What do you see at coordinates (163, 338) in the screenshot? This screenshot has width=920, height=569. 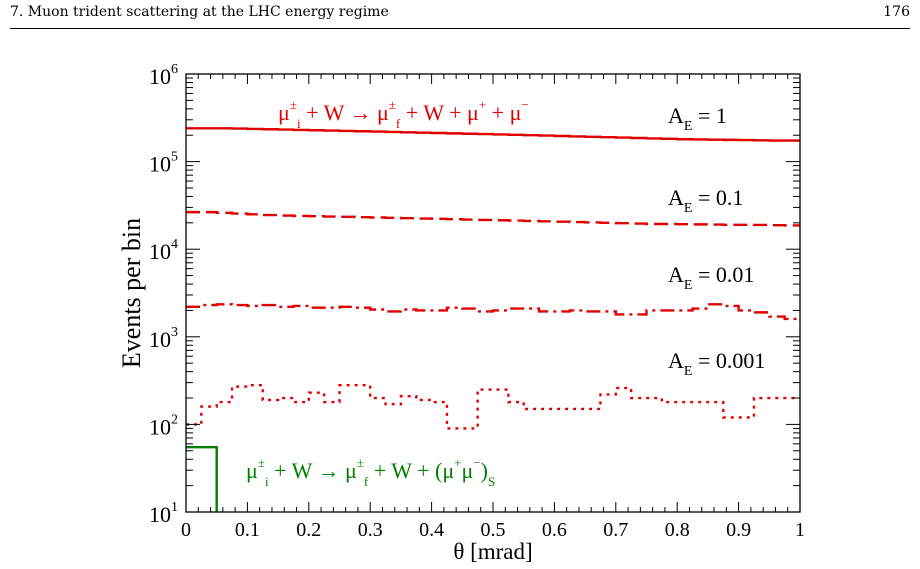 I see `y-tick-label: 10³` at bounding box center [163, 338].